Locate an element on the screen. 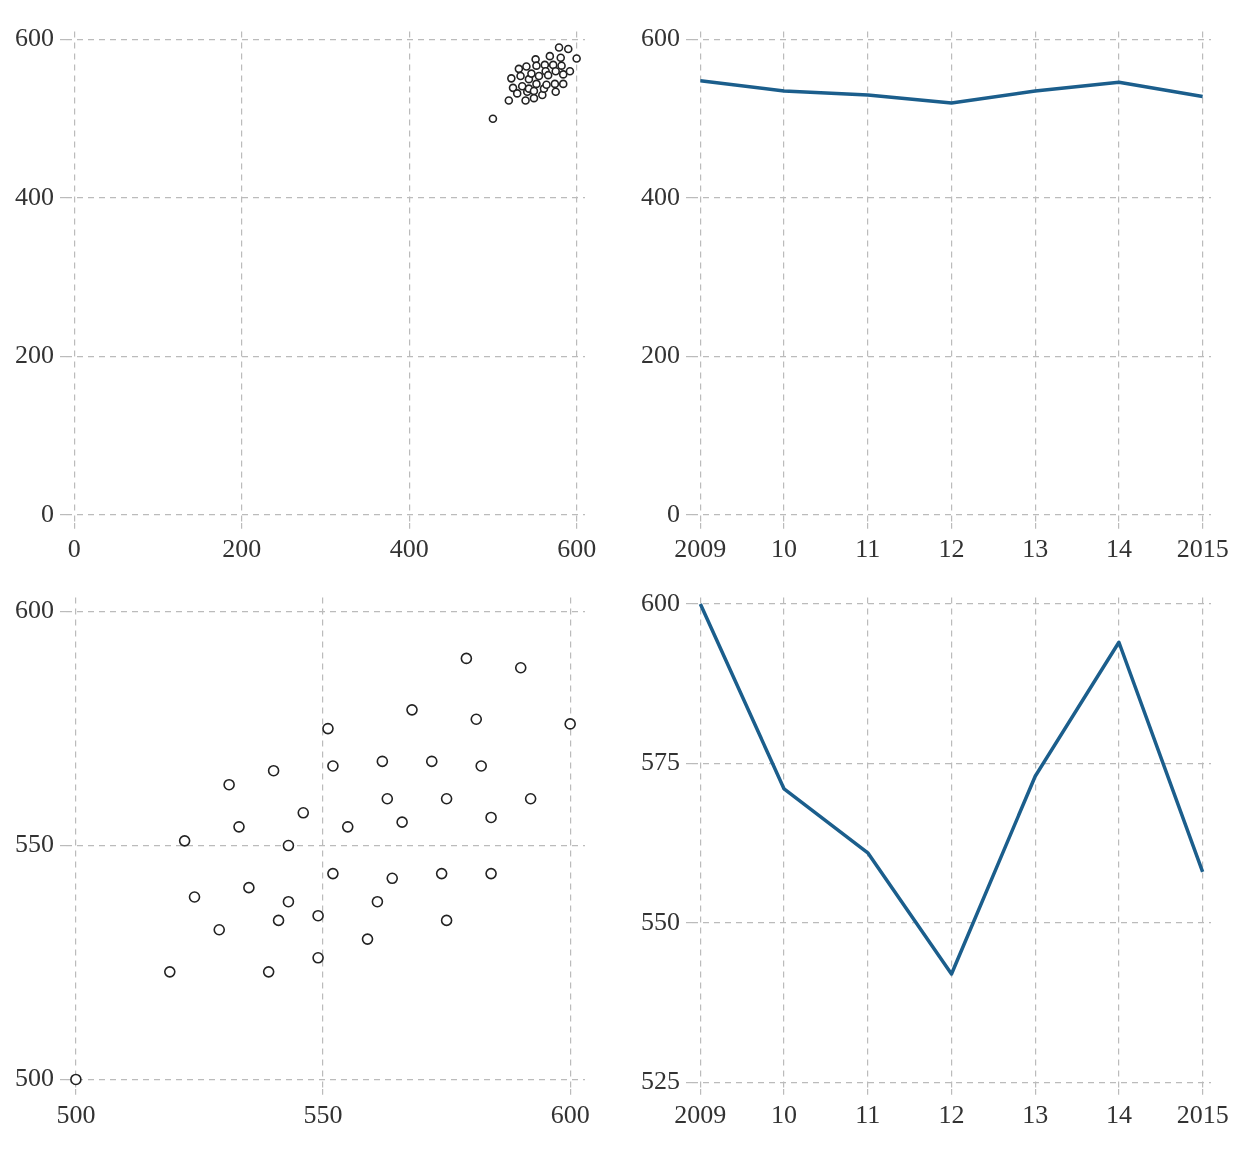 The height and width of the screenshot is (1163, 1252). x-tick-label: 400 is located at coordinates (409, 549).